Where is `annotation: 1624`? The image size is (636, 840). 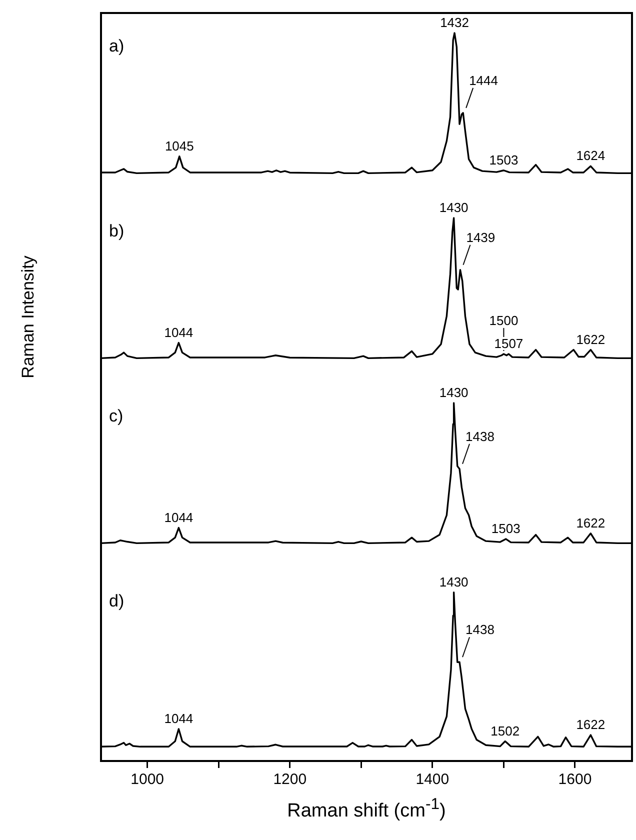 annotation: 1624 is located at coordinates (591, 156).